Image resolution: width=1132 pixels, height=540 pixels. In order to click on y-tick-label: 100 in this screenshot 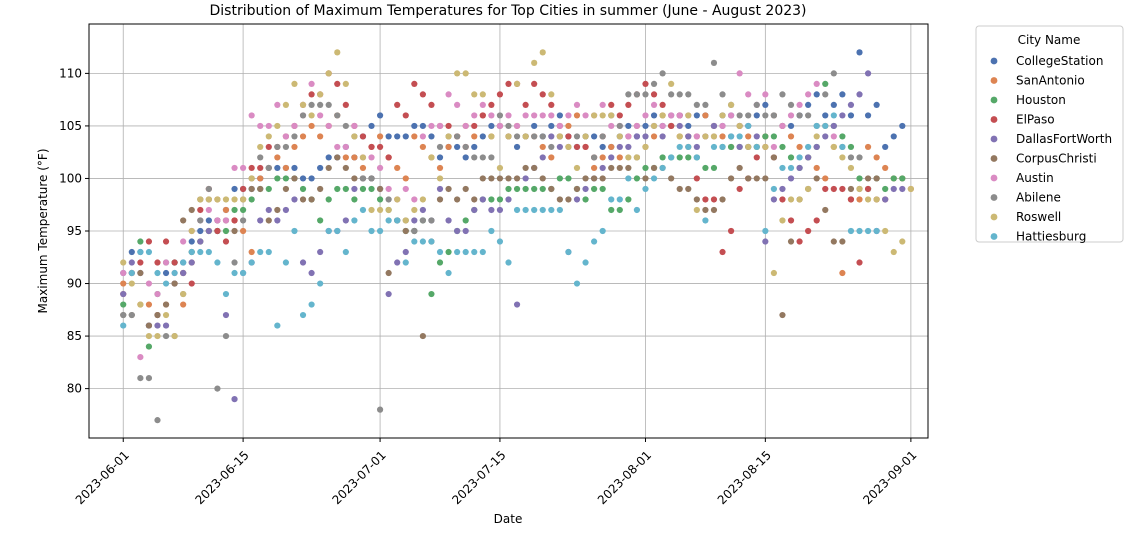, I will do `click(70, 178)`.